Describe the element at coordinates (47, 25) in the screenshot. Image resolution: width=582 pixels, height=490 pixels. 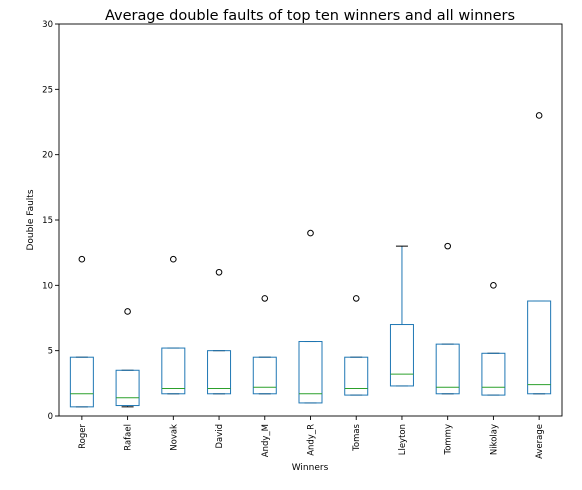
I see `y-tick-label: 30` at that location.